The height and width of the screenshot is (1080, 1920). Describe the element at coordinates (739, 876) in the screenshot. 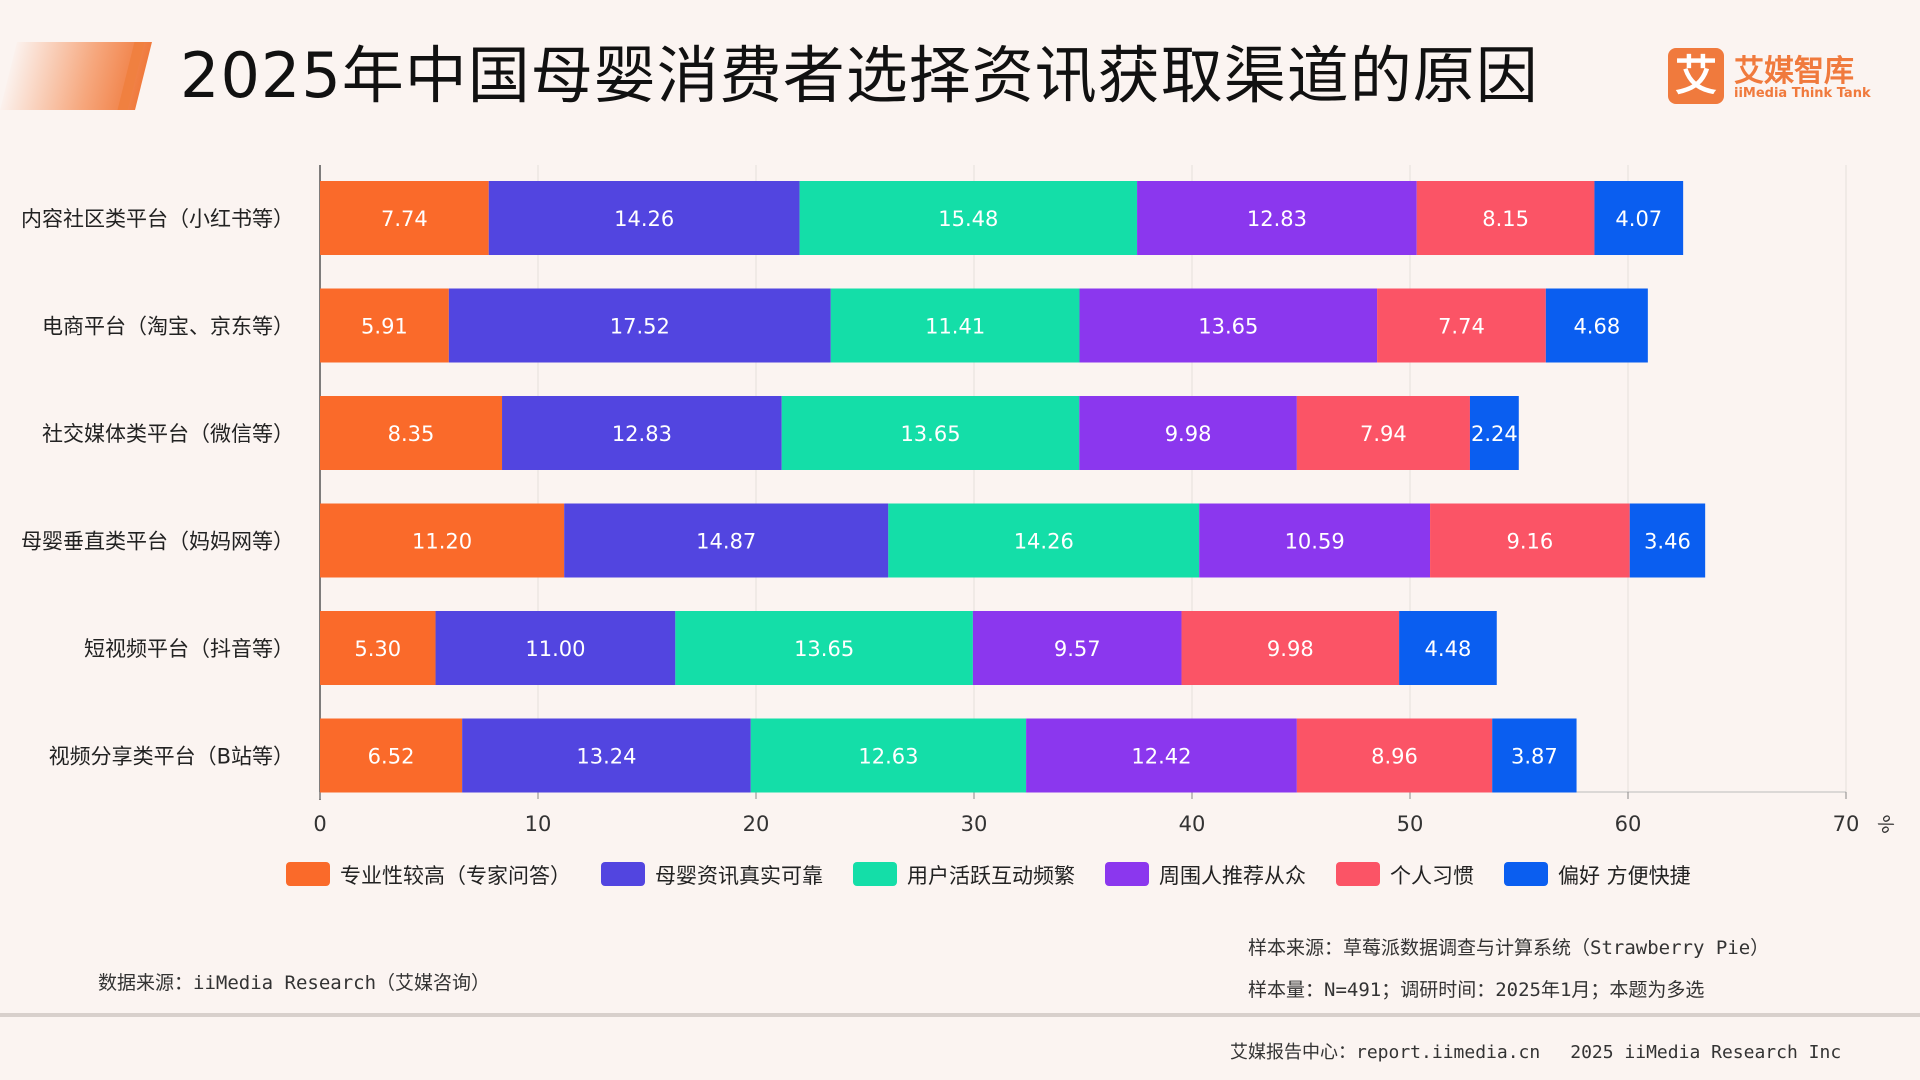

I see `legend-label: 母婴资讯真实可靠` at that location.